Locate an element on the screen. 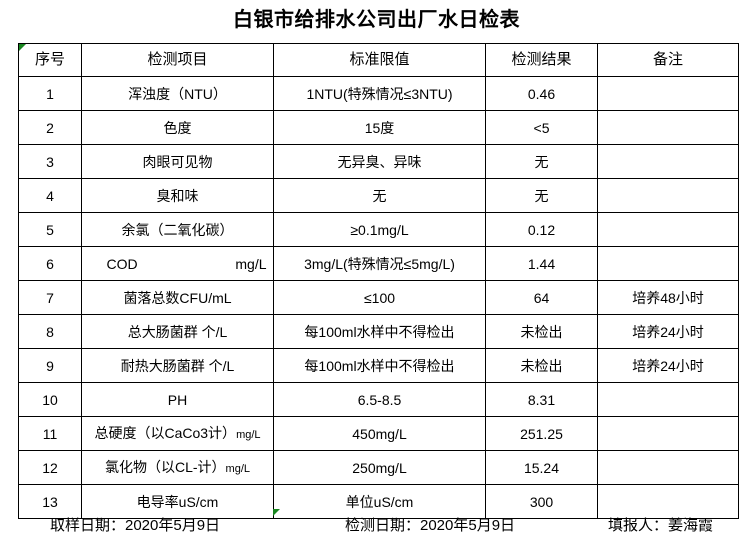  cell-item: 总大肠菌群 个/L is located at coordinates (177, 331).